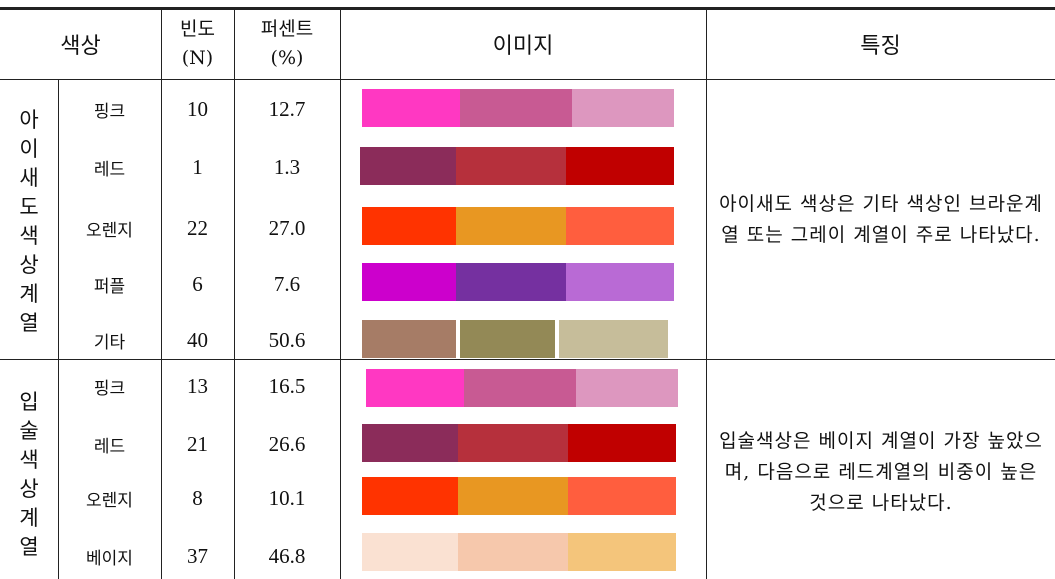 Image resolution: width=1055 pixels, height=579 pixels. Describe the element at coordinates (29, 207) in the screenshot. I see `group-label-char: 도` at that location.